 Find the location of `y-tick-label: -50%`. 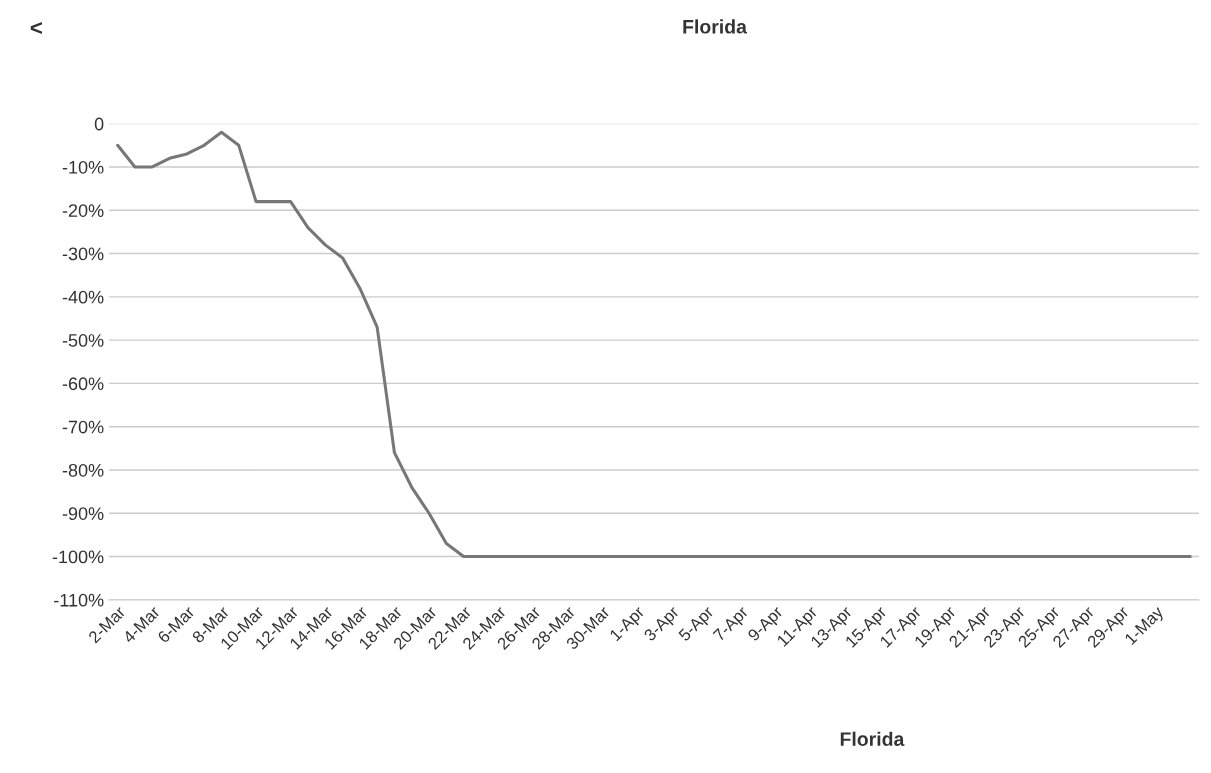

y-tick-label: -50% is located at coordinates (83, 340).